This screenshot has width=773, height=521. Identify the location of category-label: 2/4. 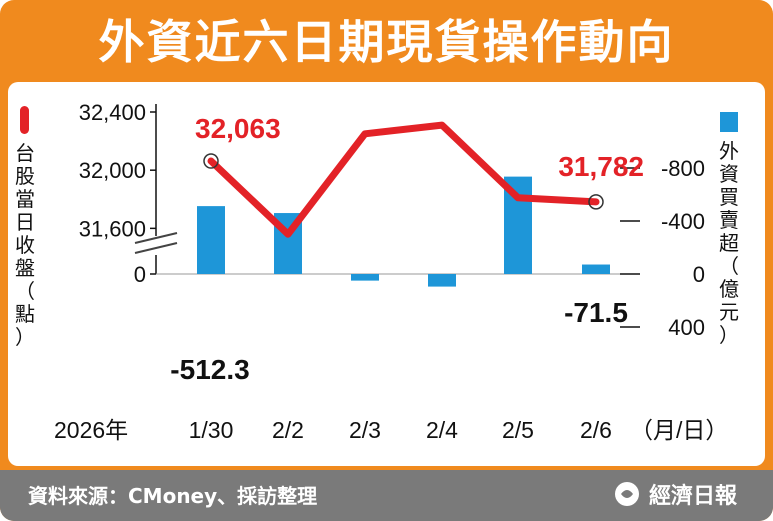
(442, 430).